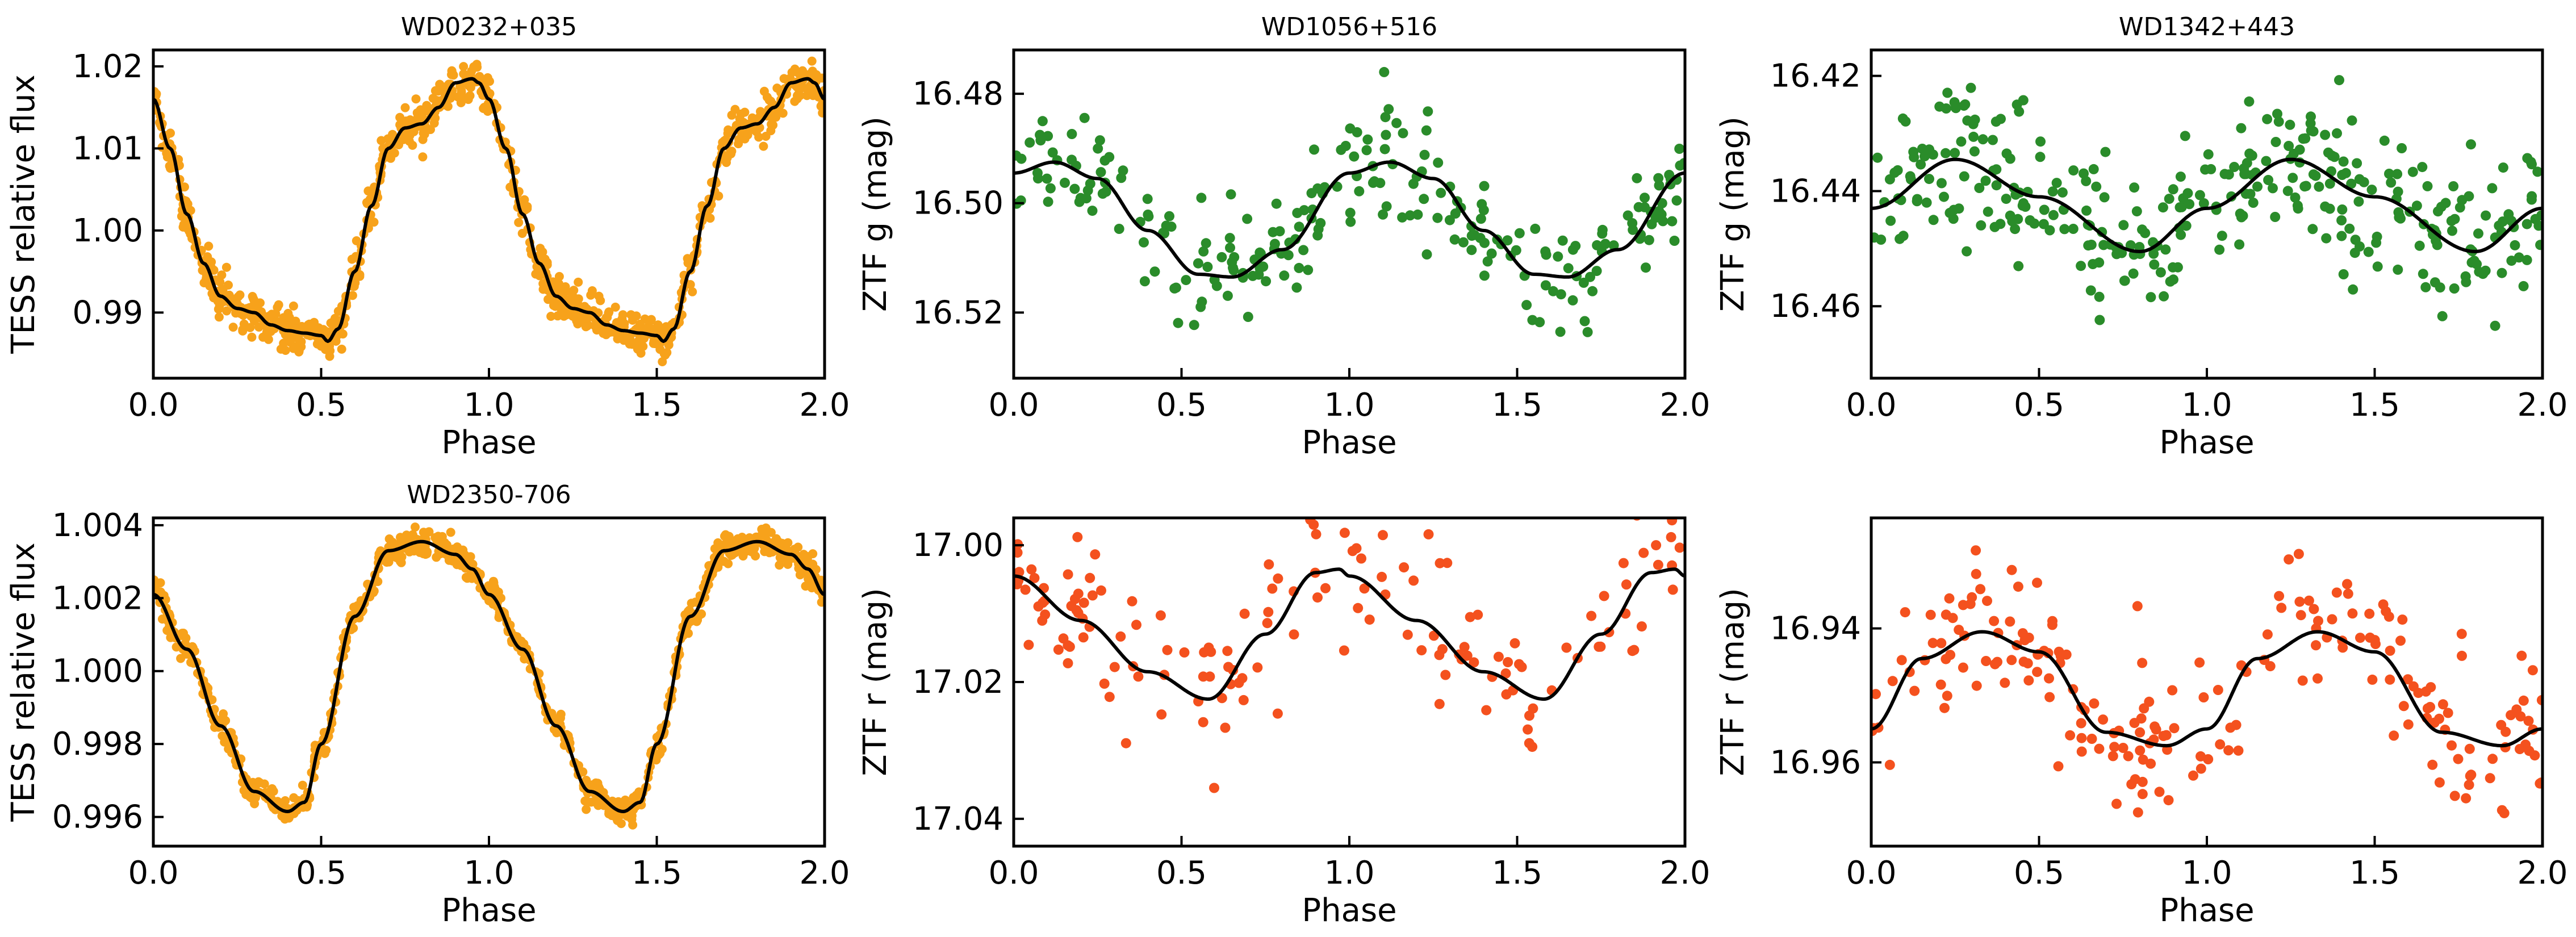  I want to click on y-tick-label: 16.46, so click(1815, 306).